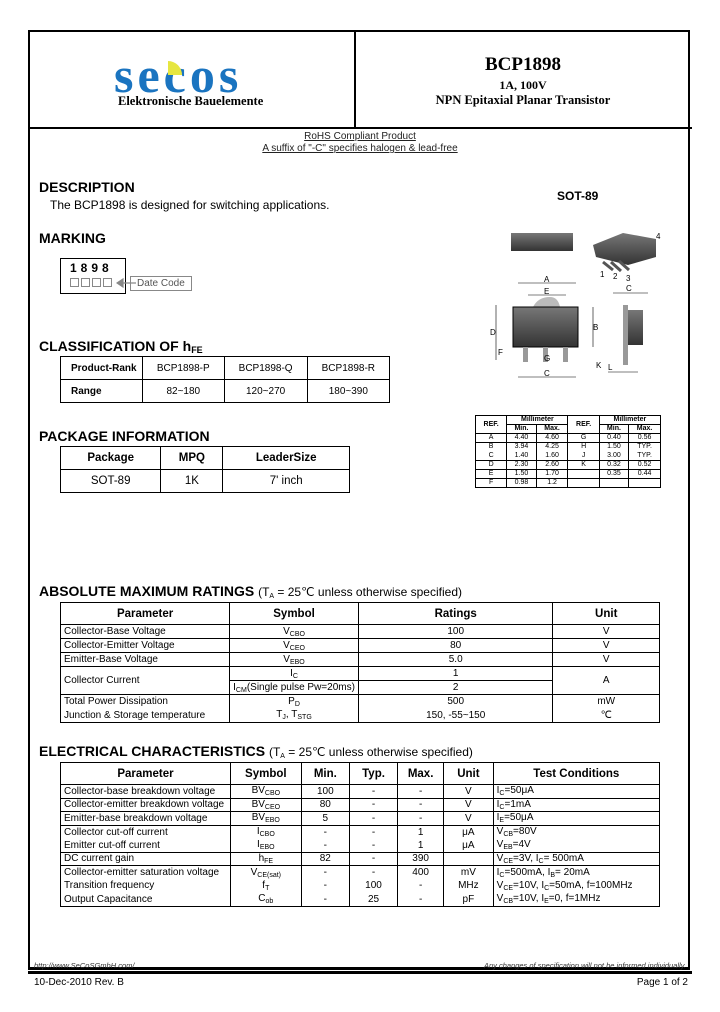 The width and height of the screenshot is (720, 1012). What do you see at coordinates (547, 279) in the screenshot?
I see `svg-text: A` at bounding box center [547, 279].